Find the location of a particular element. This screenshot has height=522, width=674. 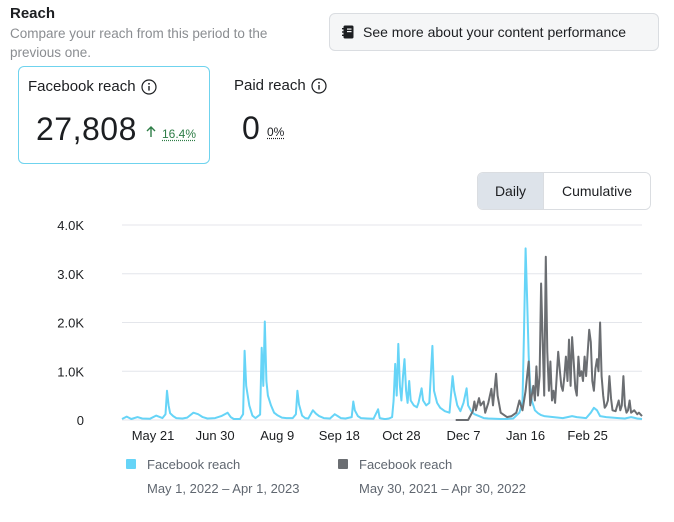

paid-reach-label: Paid reach is located at coordinates (270, 85).